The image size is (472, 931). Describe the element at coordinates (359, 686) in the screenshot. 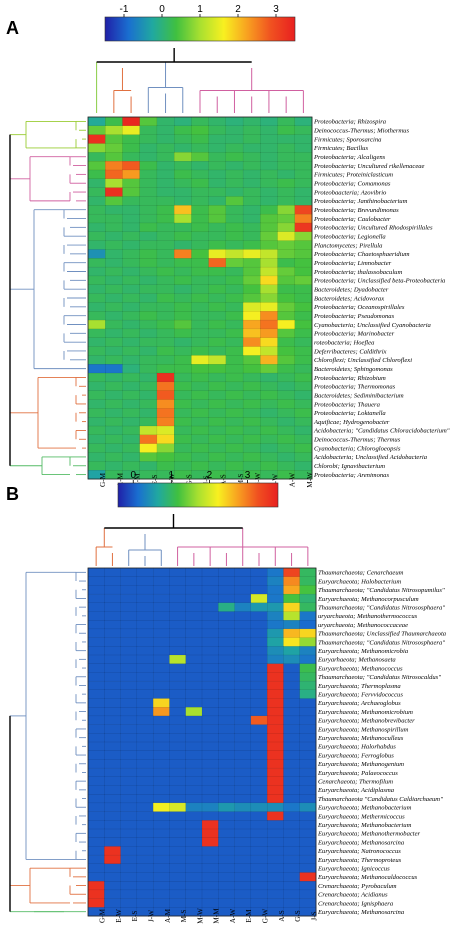

I see `row-label: Euryarchaeota; Thermoplasma` at that location.